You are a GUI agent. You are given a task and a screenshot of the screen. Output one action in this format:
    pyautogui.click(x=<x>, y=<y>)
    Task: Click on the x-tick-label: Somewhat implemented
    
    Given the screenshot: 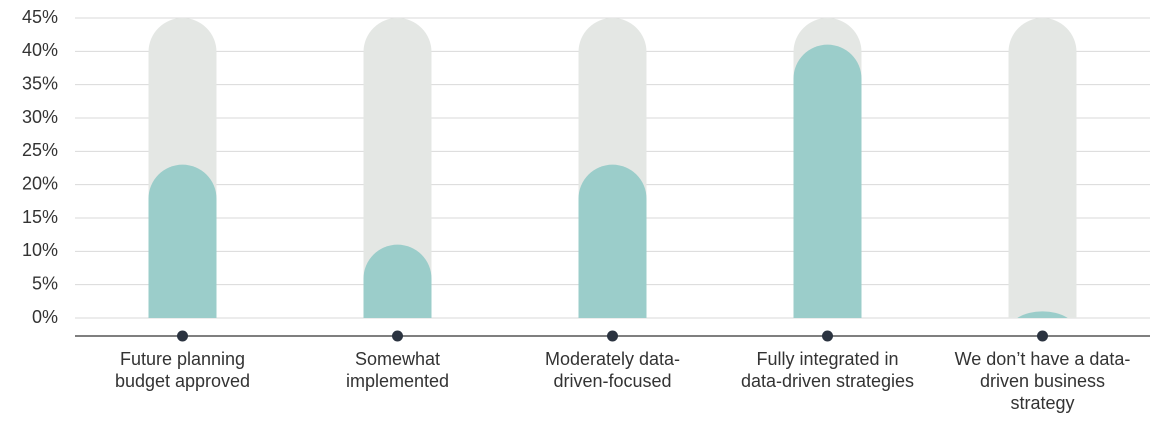 What is the action you would take?
    pyautogui.click(x=397, y=370)
    